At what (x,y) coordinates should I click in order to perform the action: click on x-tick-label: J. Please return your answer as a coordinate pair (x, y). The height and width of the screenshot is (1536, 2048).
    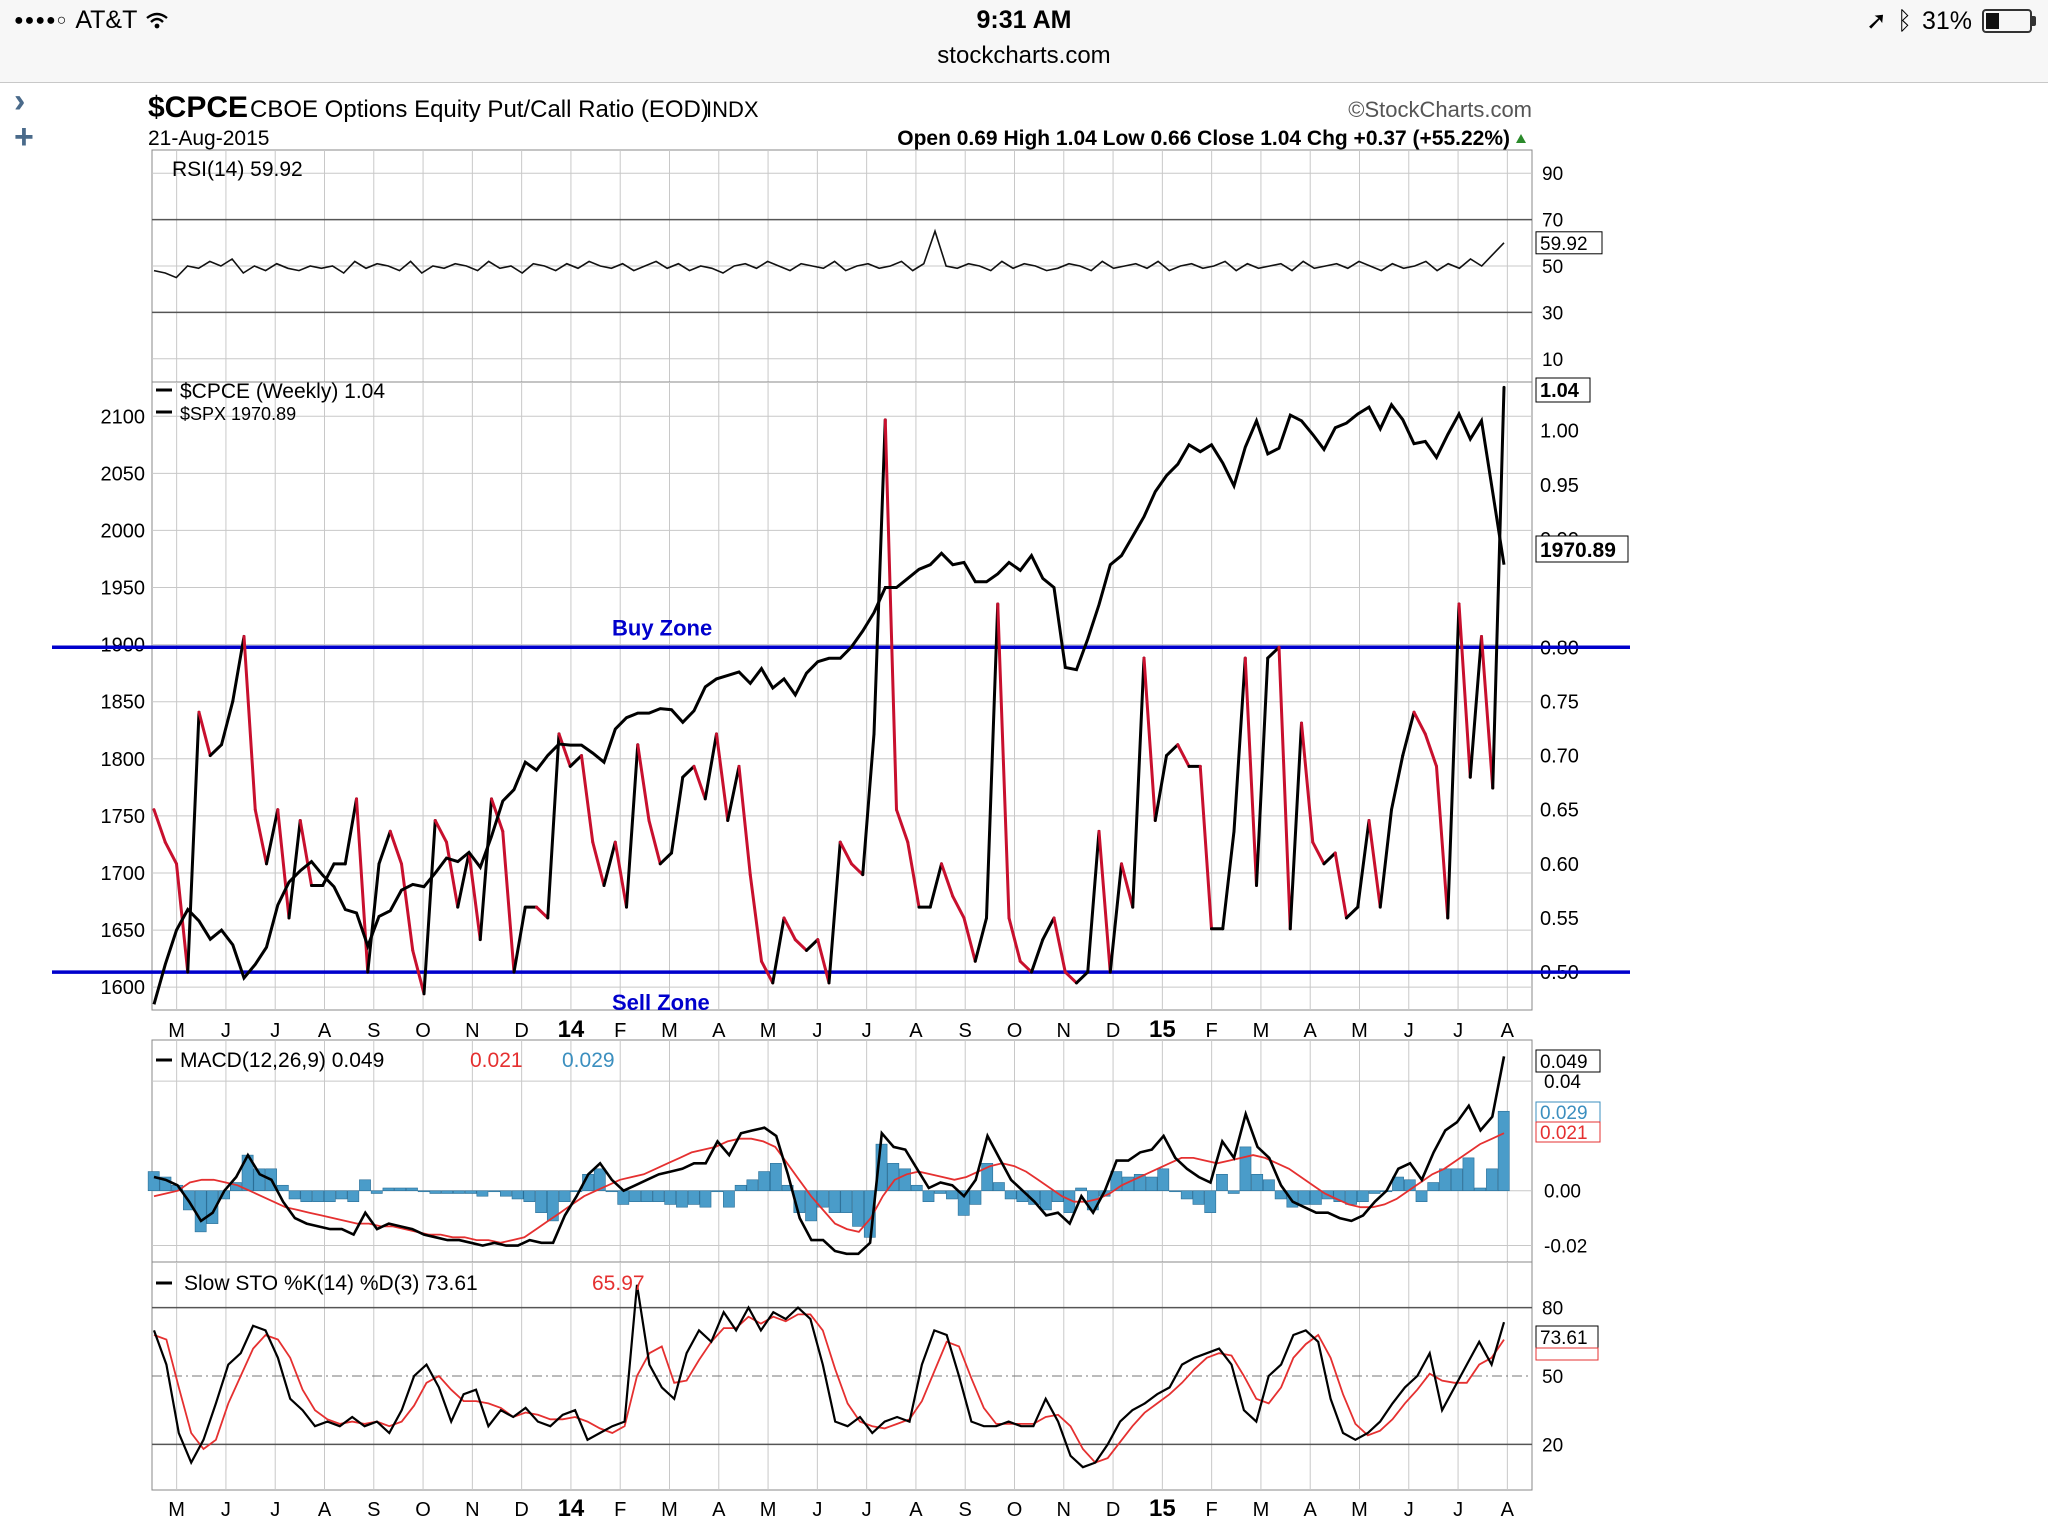
    Looking at the image, I should click on (1458, 1031).